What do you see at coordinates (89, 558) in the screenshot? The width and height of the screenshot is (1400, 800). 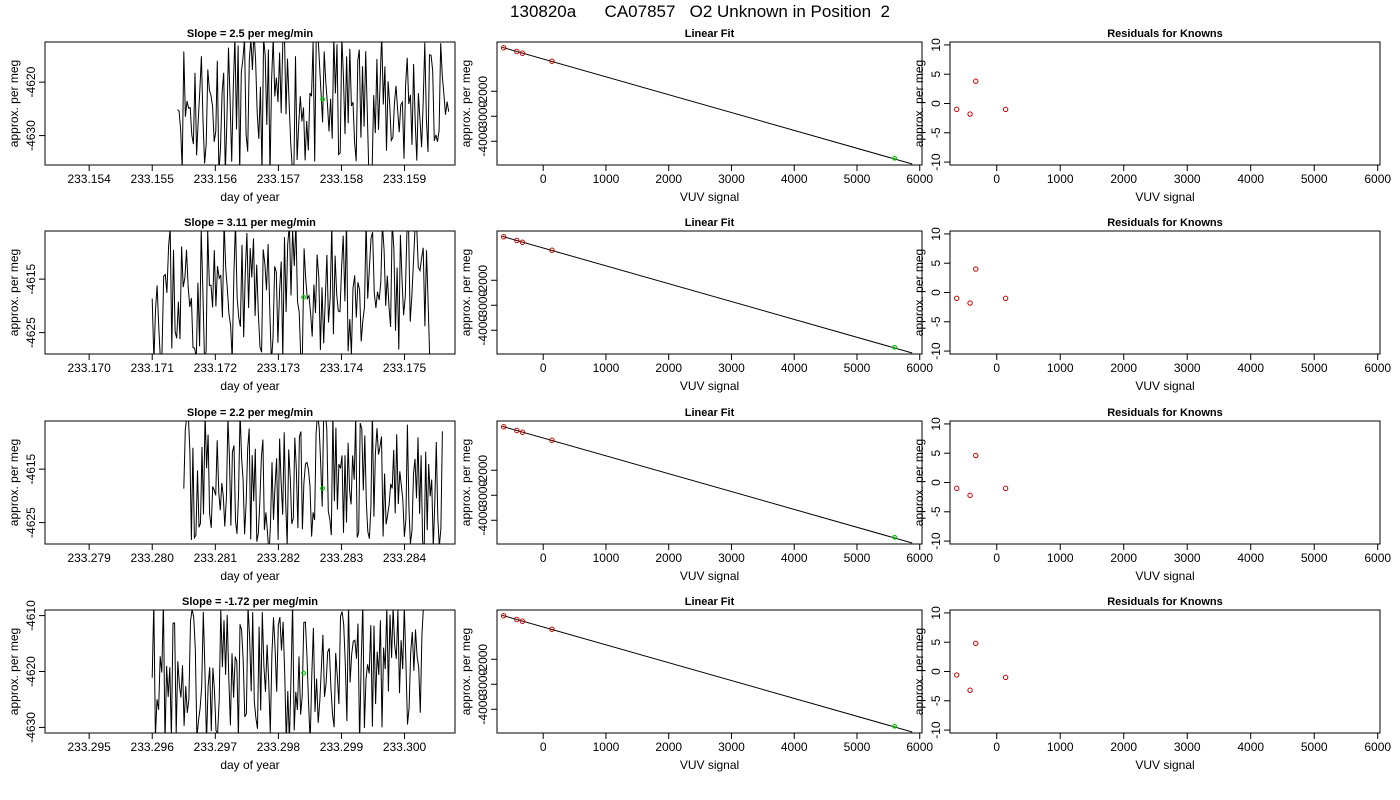 I see `chart-7-xtick-label: 233.279` at bounding box center [89, 558].